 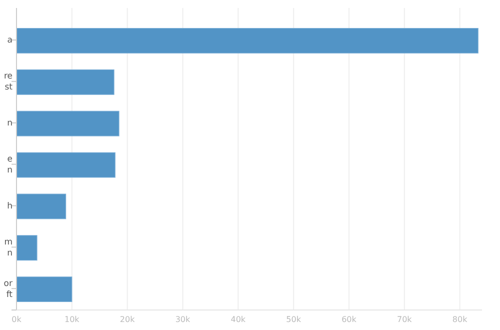 What do you see at coordinates (404, 319) in the screenshot?
I see `x-tick-label: 70k` at bounding box center [404, 319].